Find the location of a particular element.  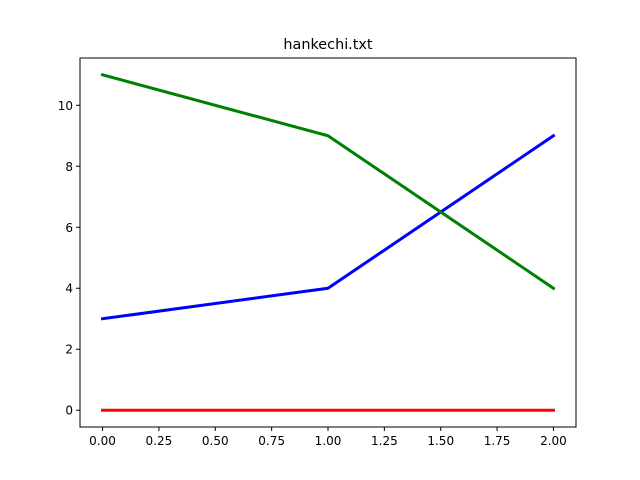

x-tick-label: 0.25 is located at coordinates (159, 441).